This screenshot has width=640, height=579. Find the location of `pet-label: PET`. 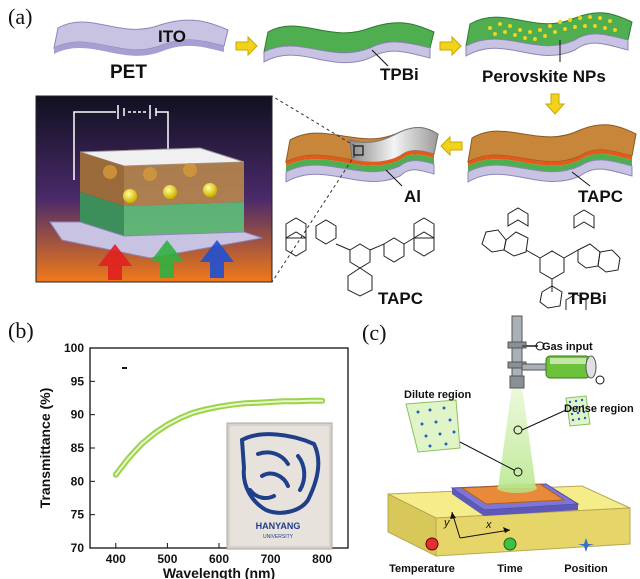

pet-label: PET is located at coordinates (128, 72).